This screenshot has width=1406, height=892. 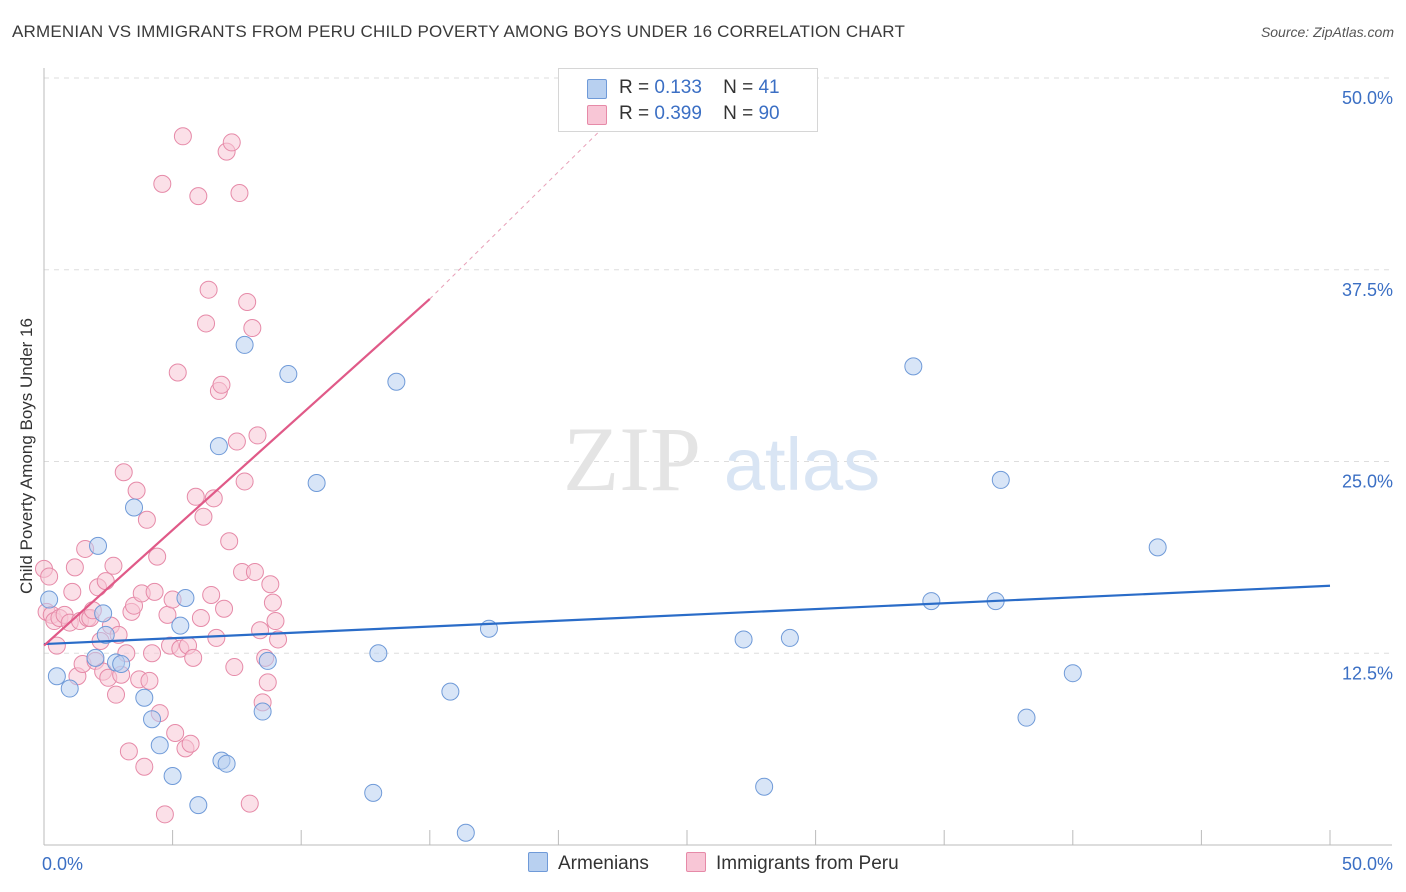 I want to click on source-label: Source: ZipAtlas.com, so click(x=1327, y=32).